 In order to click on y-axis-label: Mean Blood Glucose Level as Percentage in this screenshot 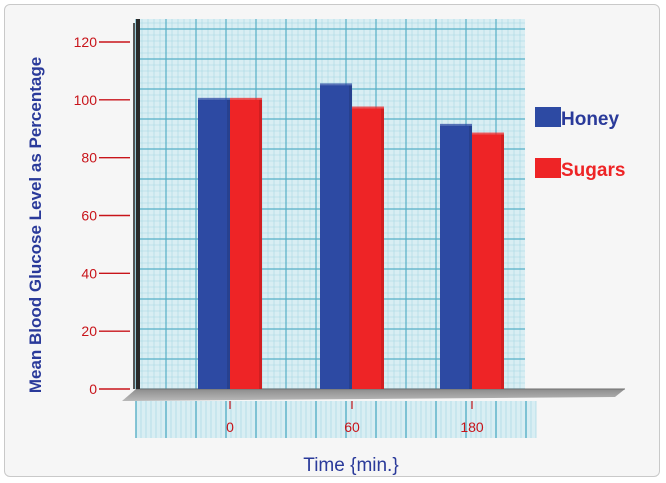, I will do `click(35, 225)`.